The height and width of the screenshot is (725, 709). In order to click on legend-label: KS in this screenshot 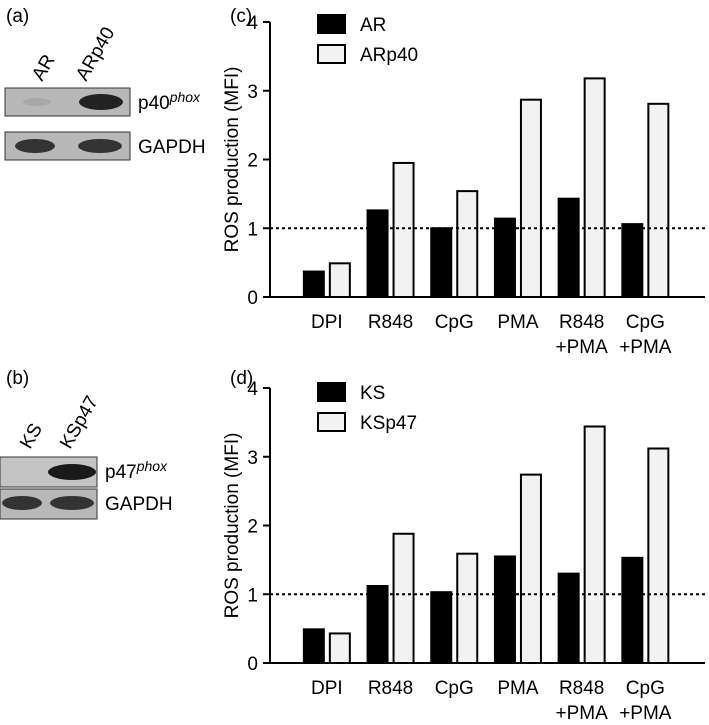, I will do `click(372, 393)`.